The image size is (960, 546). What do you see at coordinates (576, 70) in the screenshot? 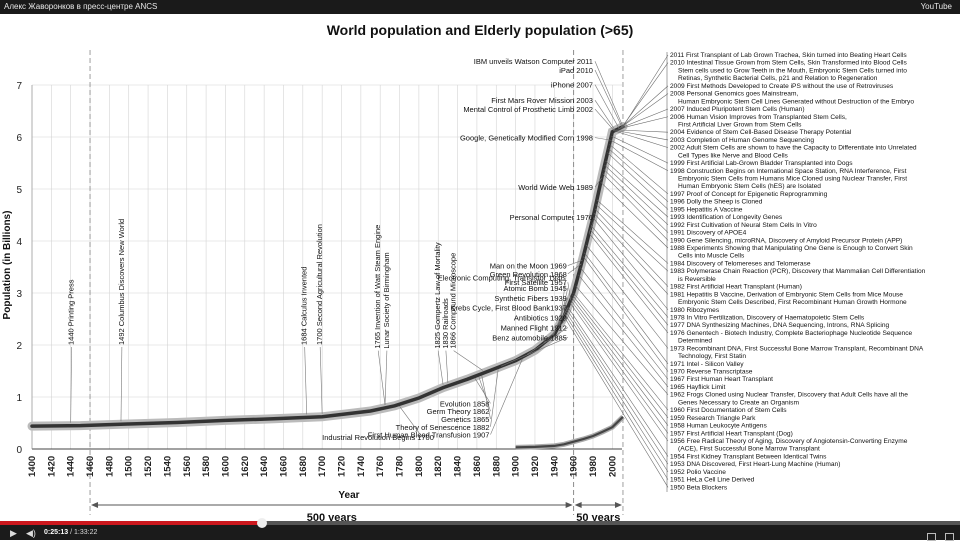
I see `top-annotation: iPad 2010` at bounding box center [576, 70].